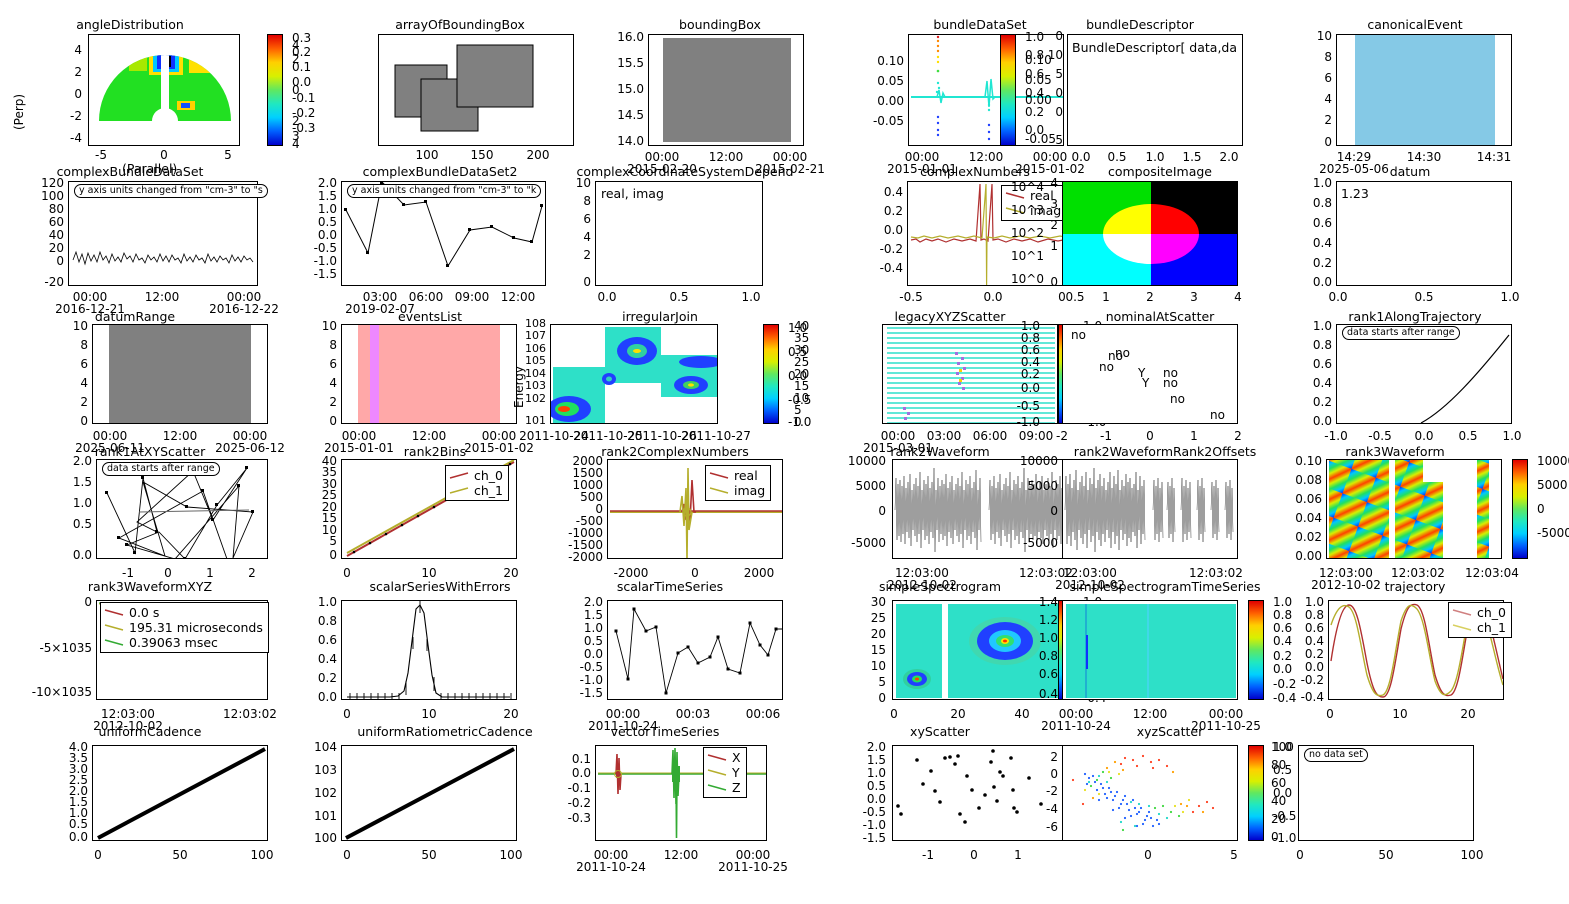 The image size is (1569, 904). Describe the element at coordinates (802, 326) in the screenshot. I see `cb-tick-alt: 40` at that location.